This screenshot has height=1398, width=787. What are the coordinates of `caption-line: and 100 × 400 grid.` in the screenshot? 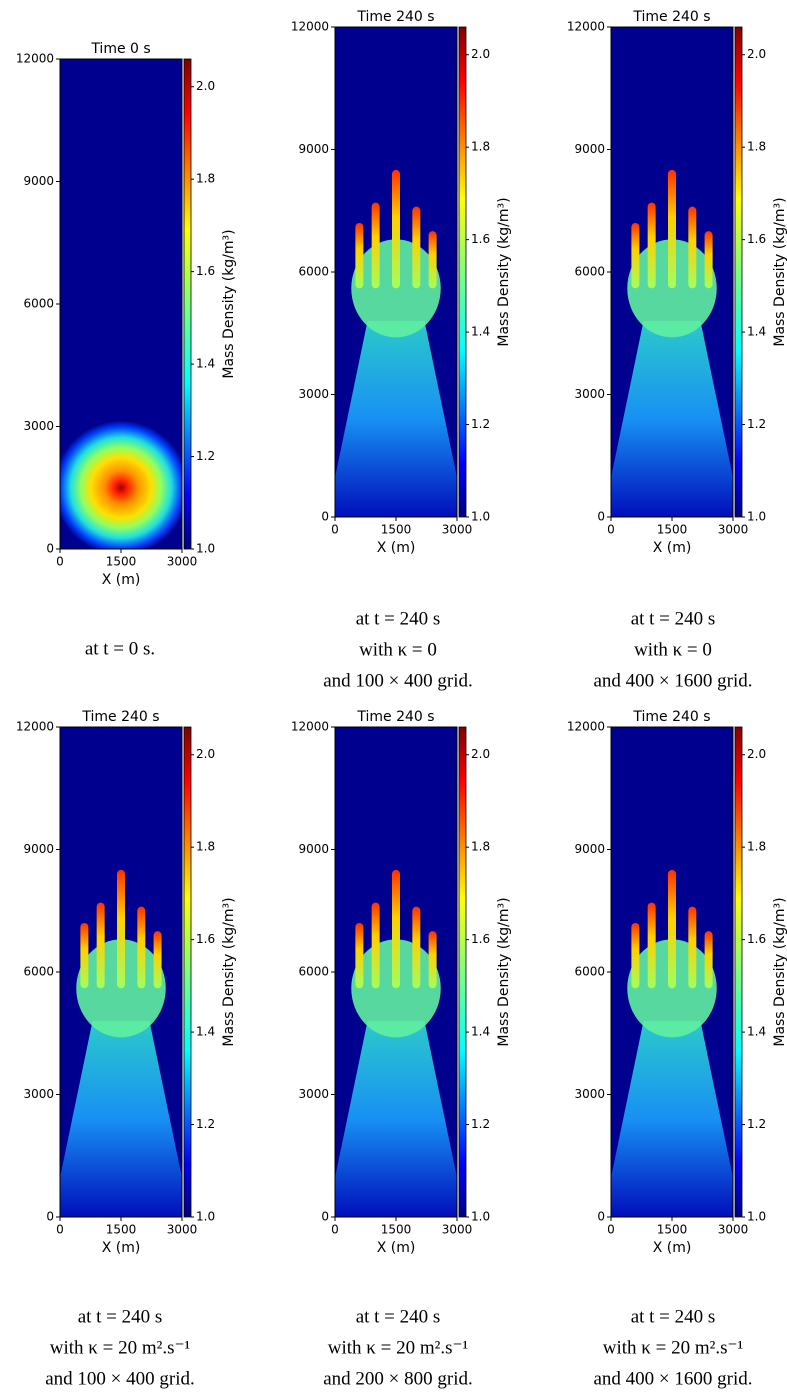 It's located at (398, 680).